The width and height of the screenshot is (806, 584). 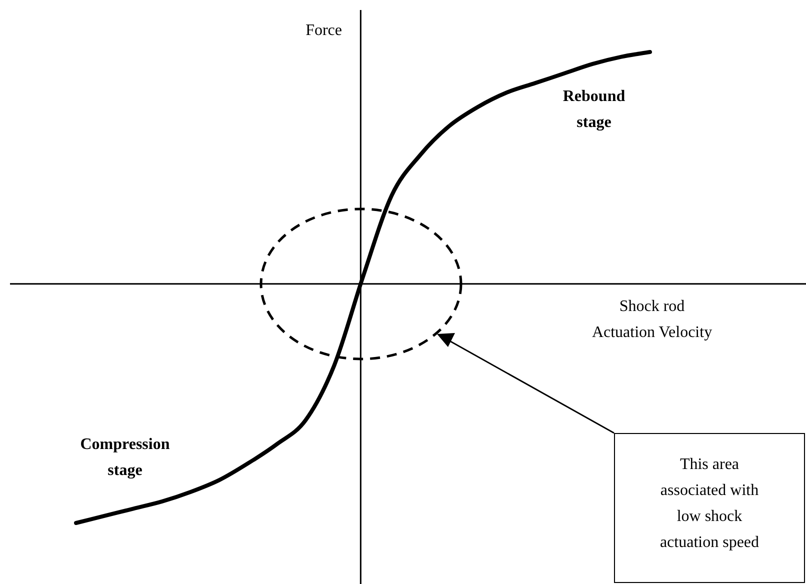 I want to click on x-axis-title: Shock rod Actuation Velocity, so click(x=652, y=320).